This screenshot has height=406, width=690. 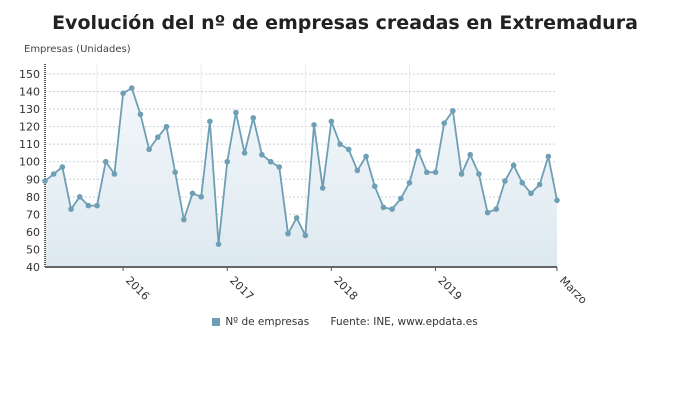 What do you see at coordinates (33, 214) in the screenshot?
I see `y-tick-label: 70` at bounding box center [33, 214].